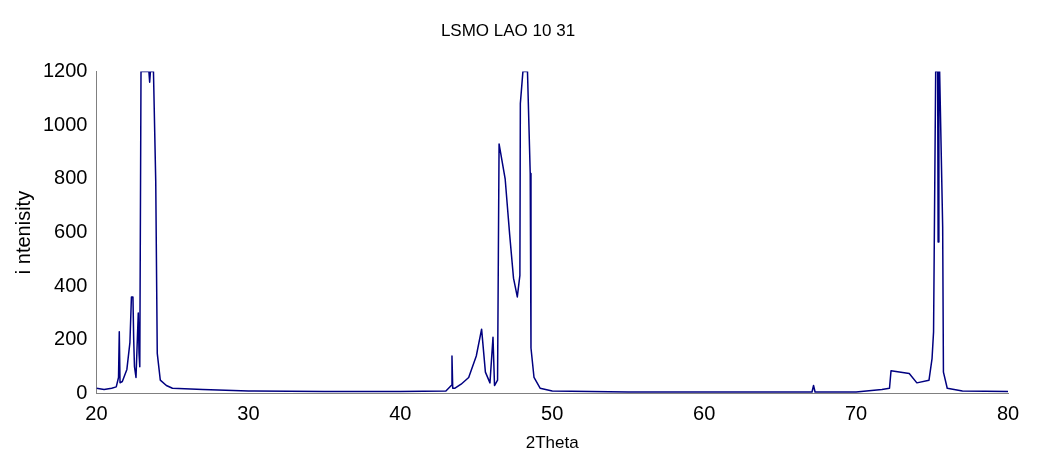  Describe the element at coordinates (552, 413) in the screenshot. I see `x-tick-label: 50` at that location.